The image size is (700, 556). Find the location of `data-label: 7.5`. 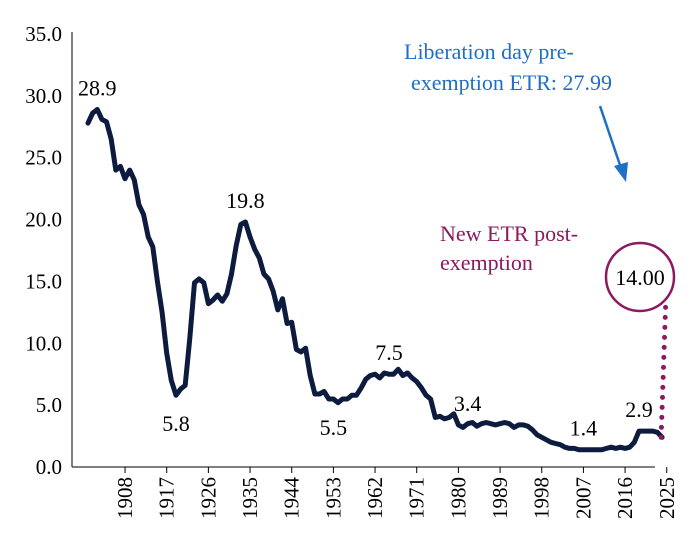

data-label: 7.5 is located at coordinates (389, 352).